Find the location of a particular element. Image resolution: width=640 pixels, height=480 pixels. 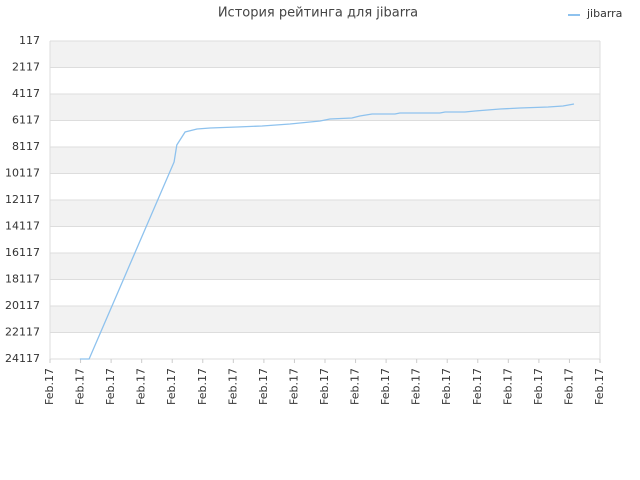

y-tick-label: 20117 is located at coordinates (22, 305).